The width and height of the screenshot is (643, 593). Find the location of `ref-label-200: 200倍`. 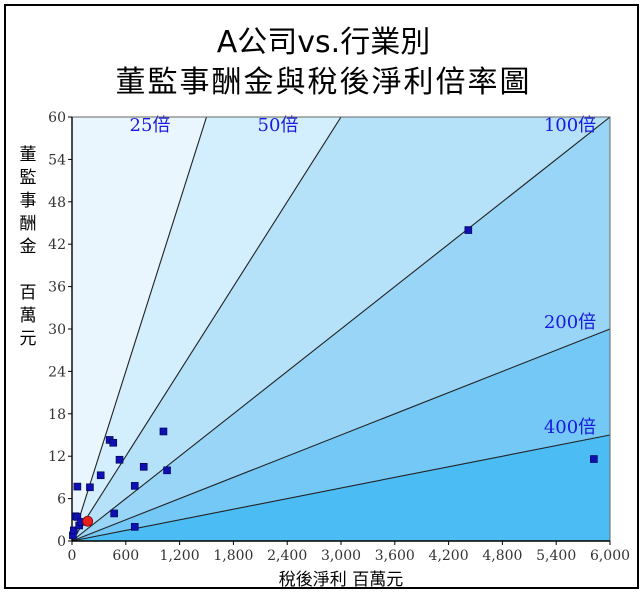

ref-label-200: 200倍 is located at coordinates (570, 322).